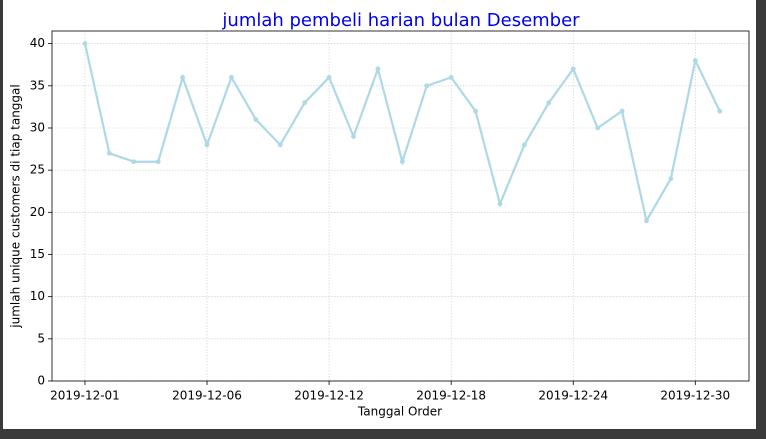 The height and width of the screenshot is (439, 766). Describe the element at coordinates (37, 212) in the screenshot. I see `y-tick-label: 20` at that location.